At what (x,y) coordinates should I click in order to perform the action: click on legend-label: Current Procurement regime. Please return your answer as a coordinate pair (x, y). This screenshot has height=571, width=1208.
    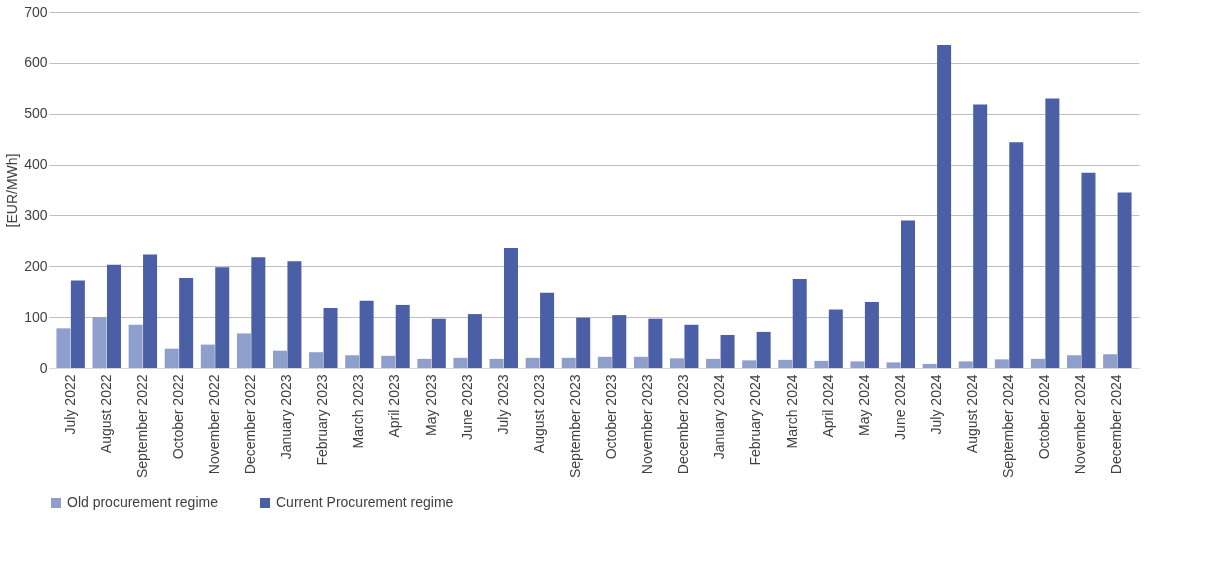
    Looking at the image, I should click on (365, 502).